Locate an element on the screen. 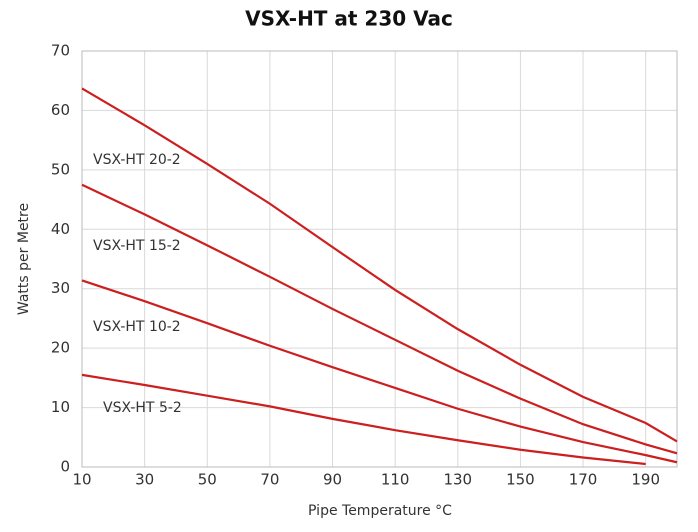 Image resolution: width=698 pixels, height=532 pixels. series-label: VSX-HT 10-2 is located at coordinates (137, 327).